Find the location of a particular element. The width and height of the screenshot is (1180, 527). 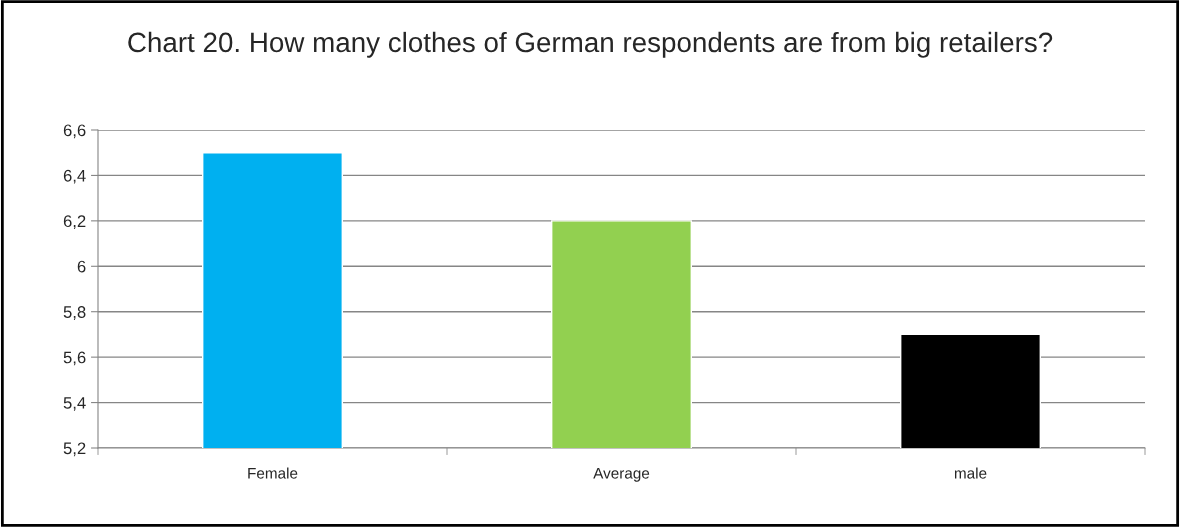

y-tick-label: 6 is located at coordinates (81, 266).